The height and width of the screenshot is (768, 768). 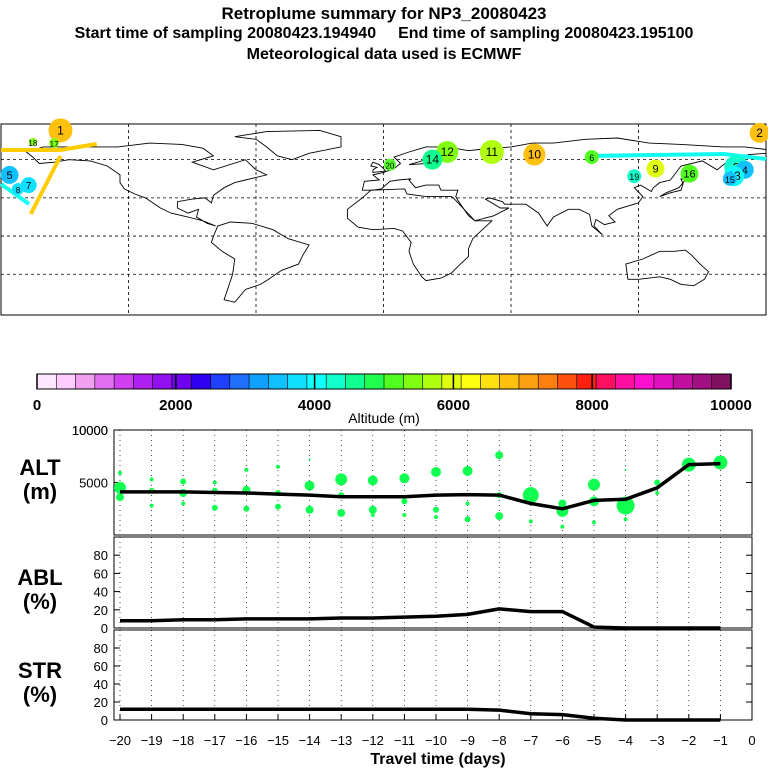 What do you see at coordinates (688, 740) in the screenshot?
I see `x-tick-label: −2` at bounding box center [688, 740].